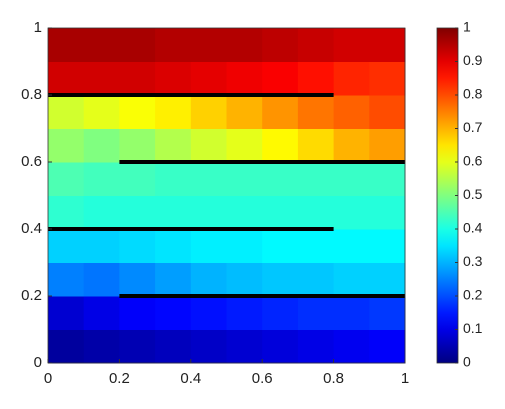 The width and height of the screenshot is (505, 409). I want to click on colorbar-tick-label: 0.2, so click(473, 295).